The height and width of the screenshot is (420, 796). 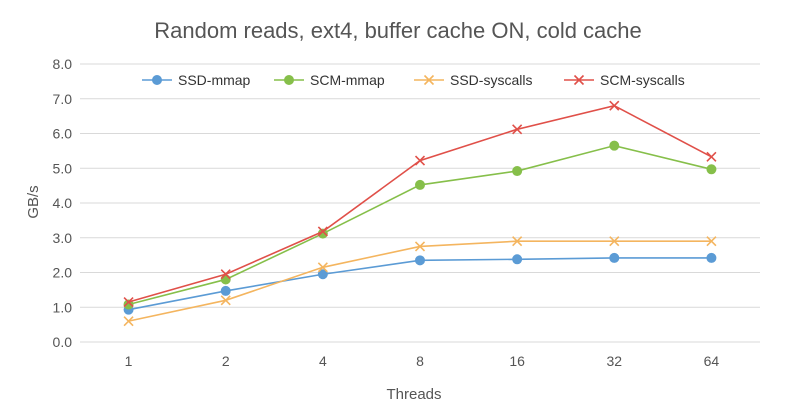 I want to click on y-tick-label: 7.0, so click(x=63, y=99).